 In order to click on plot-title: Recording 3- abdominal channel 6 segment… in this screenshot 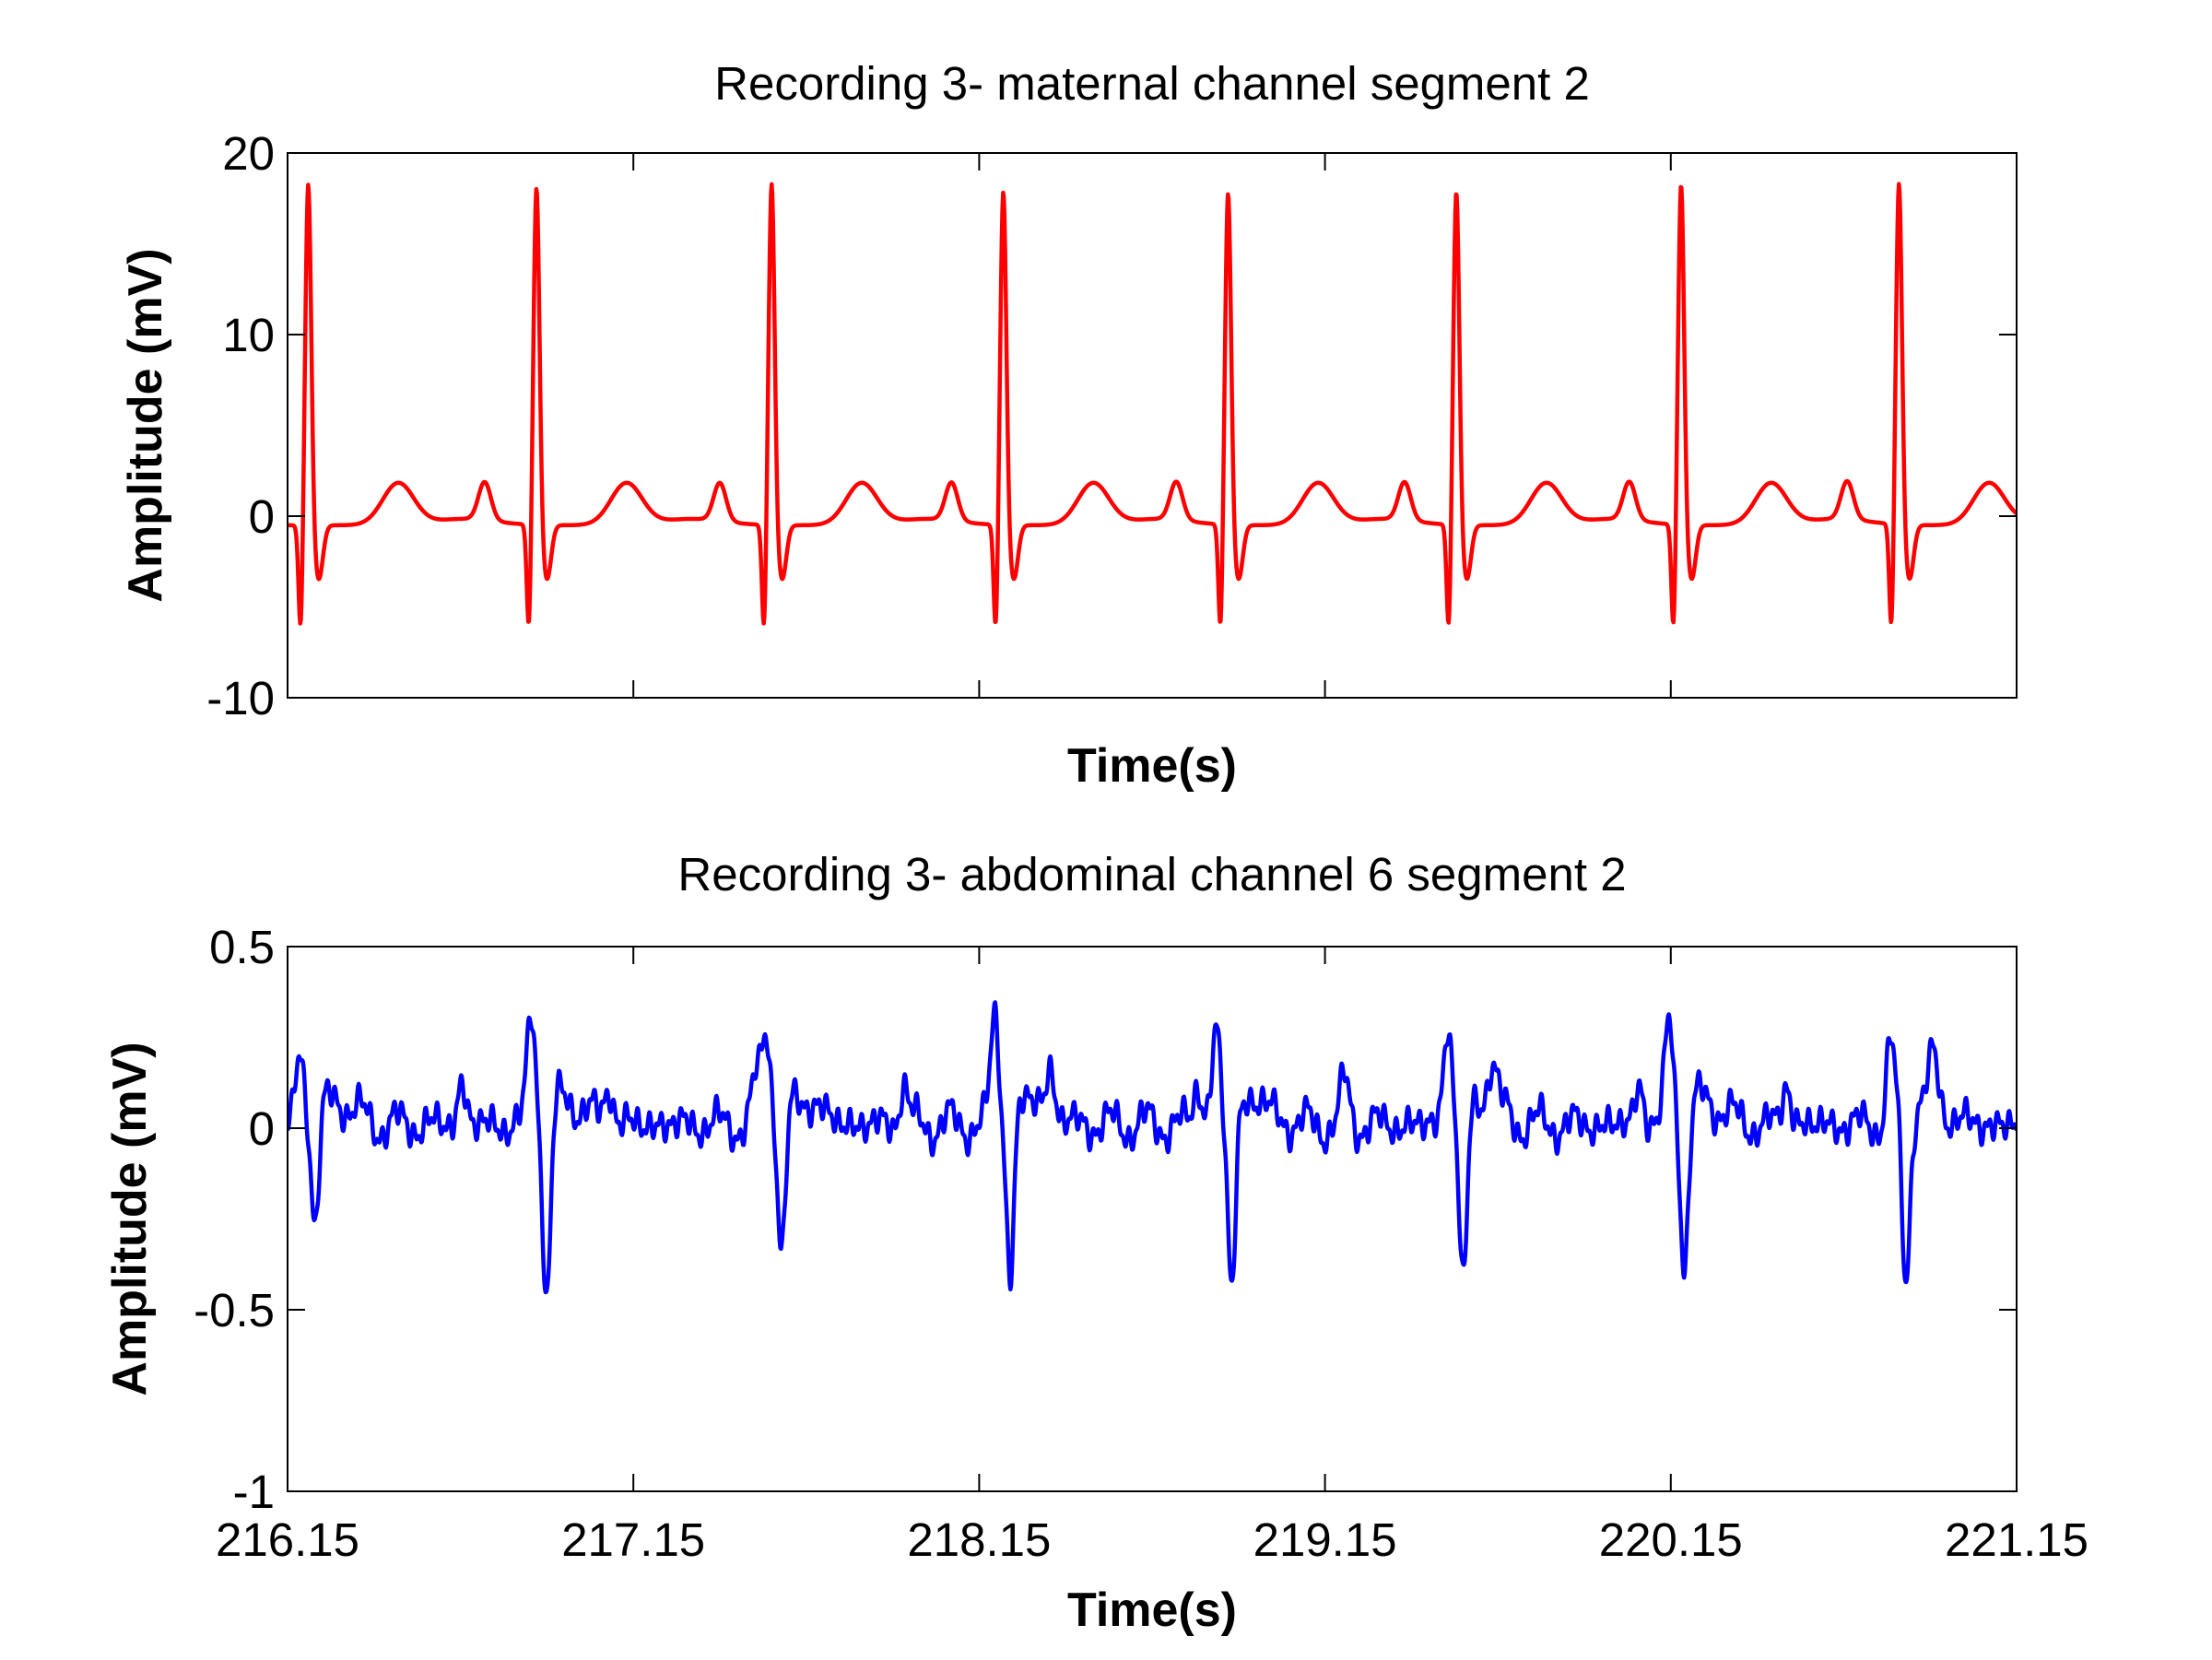, I will do `click(1151, 874)`.